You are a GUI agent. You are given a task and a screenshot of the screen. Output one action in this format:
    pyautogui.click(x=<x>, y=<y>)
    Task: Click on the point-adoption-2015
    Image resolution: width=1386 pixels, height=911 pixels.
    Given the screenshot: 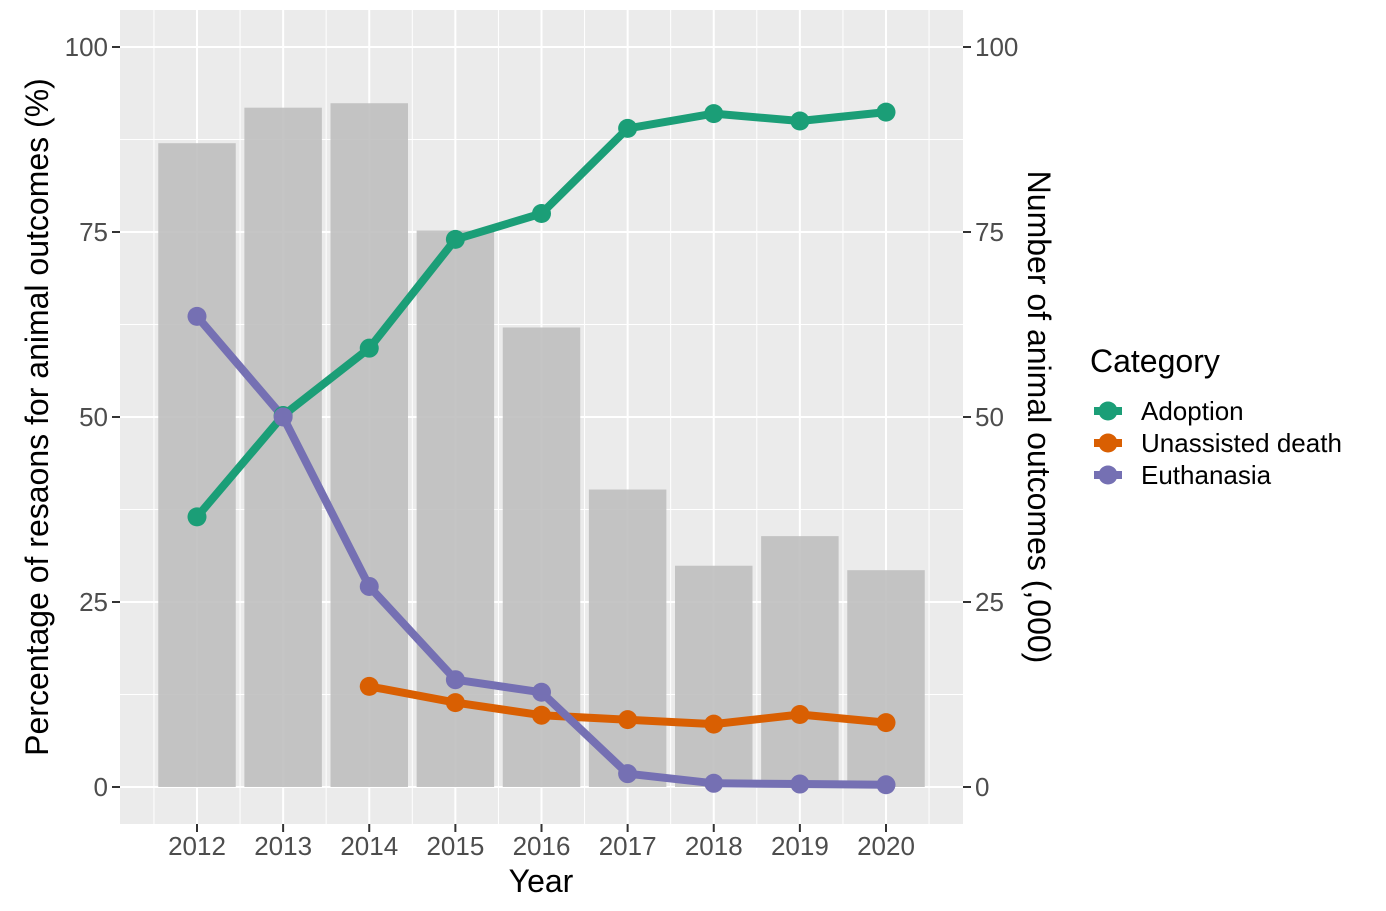 What is the action you would take?
    pyautogui.click(x=455, y=239)
    